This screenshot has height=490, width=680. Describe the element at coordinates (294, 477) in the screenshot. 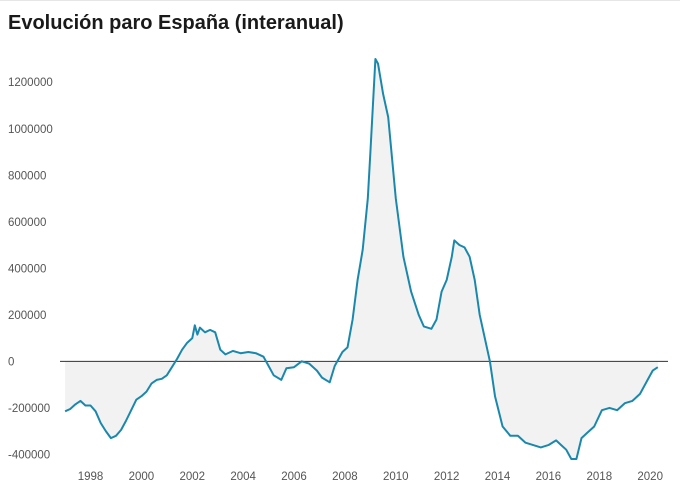

I see `x-tick-label: 2006` at that location.